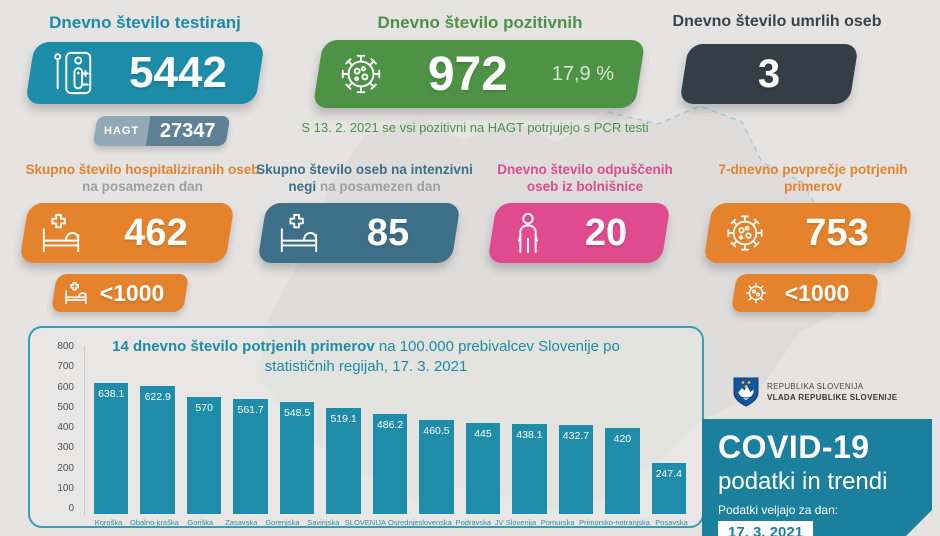 The height and width of the screenshot is (536, 940). I want to click on bar-value-label: 519.1, so click(343, 418).